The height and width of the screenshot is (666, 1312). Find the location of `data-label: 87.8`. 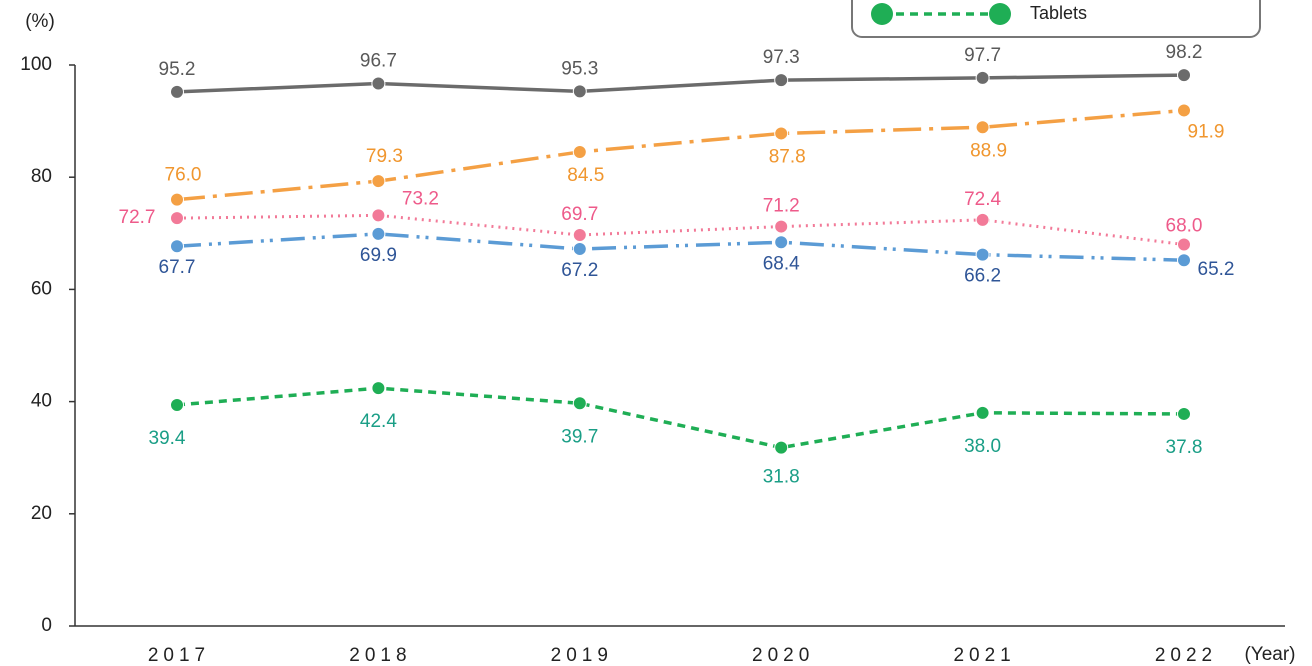

data-label: 87.8 is located at coordinates (787, 156).